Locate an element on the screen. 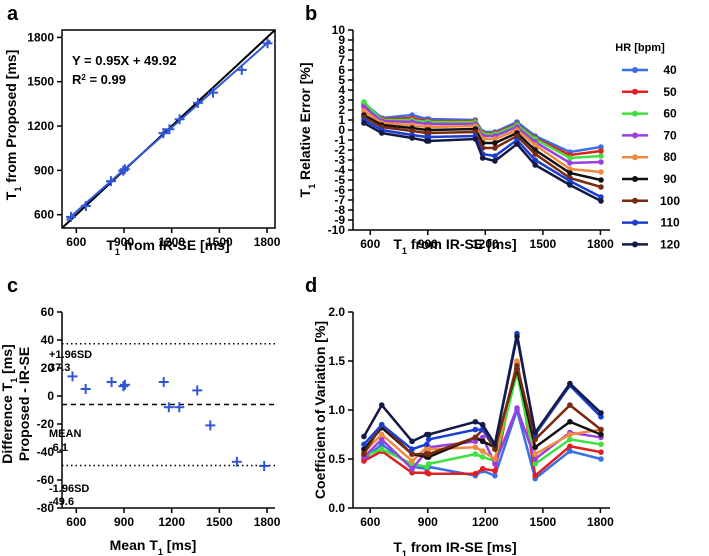 The image size is (709, 556). b-y-tick-label: -3 is located at coordinates (339, 160).